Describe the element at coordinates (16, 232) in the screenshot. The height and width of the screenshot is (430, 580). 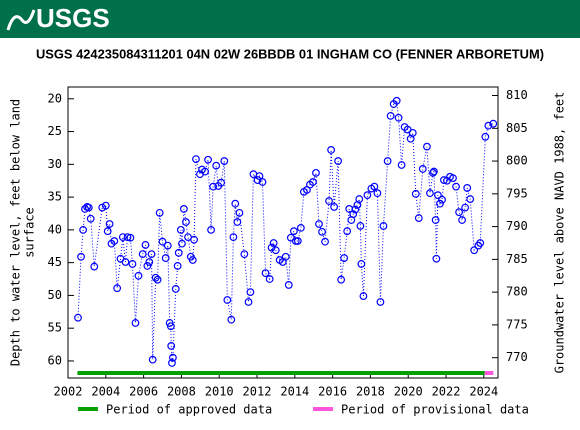
I see `y-axis-label: Depth to water level, feet below land` at that location.